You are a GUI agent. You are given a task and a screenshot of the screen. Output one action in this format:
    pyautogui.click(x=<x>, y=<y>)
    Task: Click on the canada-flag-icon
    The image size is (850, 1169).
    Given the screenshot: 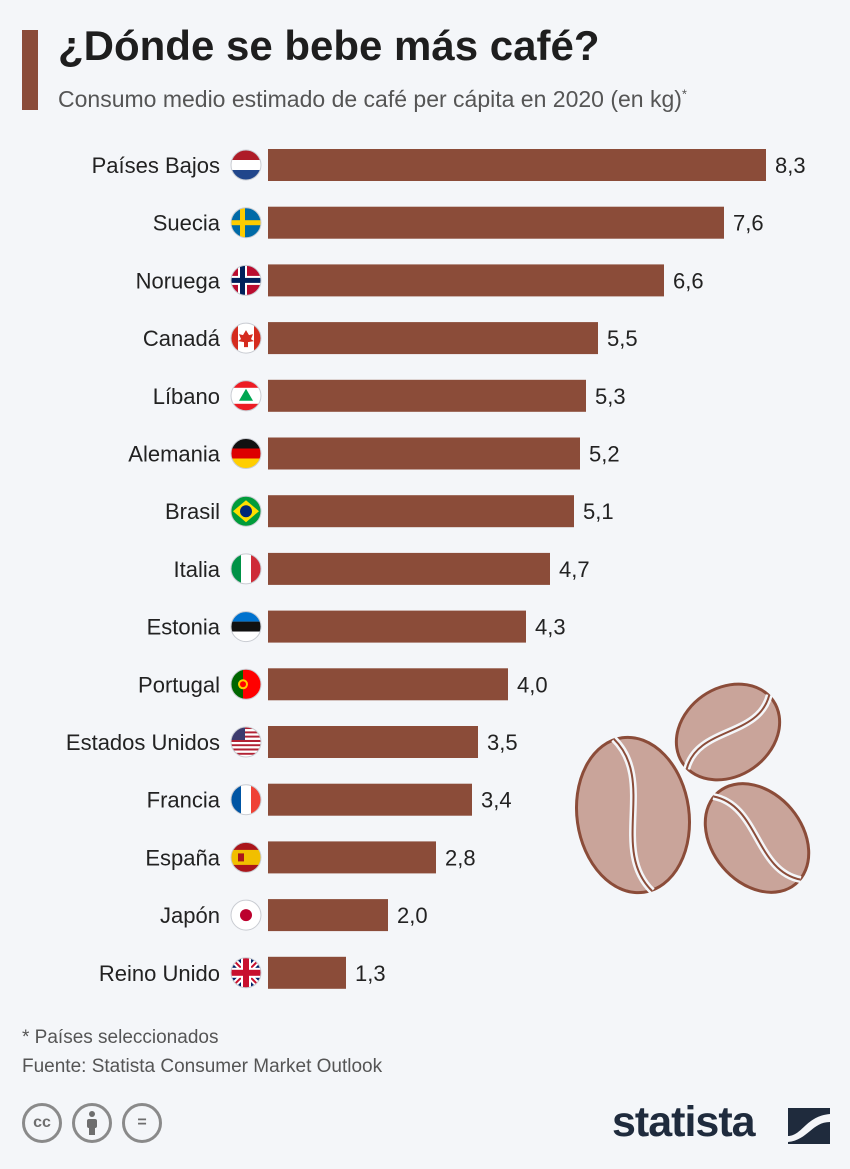 What is the action you would take?
    pyautogui.click(x=246, y=338)
    